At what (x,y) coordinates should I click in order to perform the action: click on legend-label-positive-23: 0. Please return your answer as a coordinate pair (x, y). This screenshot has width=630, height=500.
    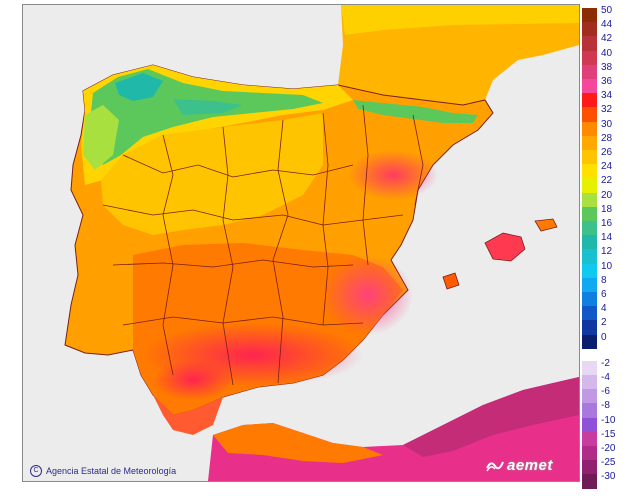
    Looking at the image, I should click on (604, 337).